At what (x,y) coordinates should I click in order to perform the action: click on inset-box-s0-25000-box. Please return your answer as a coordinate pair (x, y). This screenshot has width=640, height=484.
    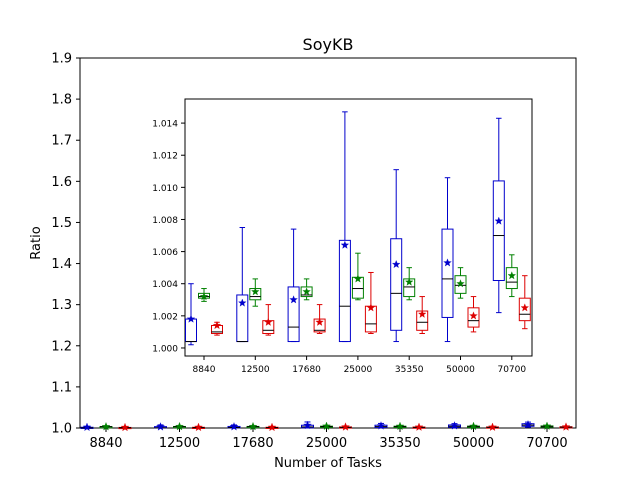
    Looking at the image, I should click on (344, 291).